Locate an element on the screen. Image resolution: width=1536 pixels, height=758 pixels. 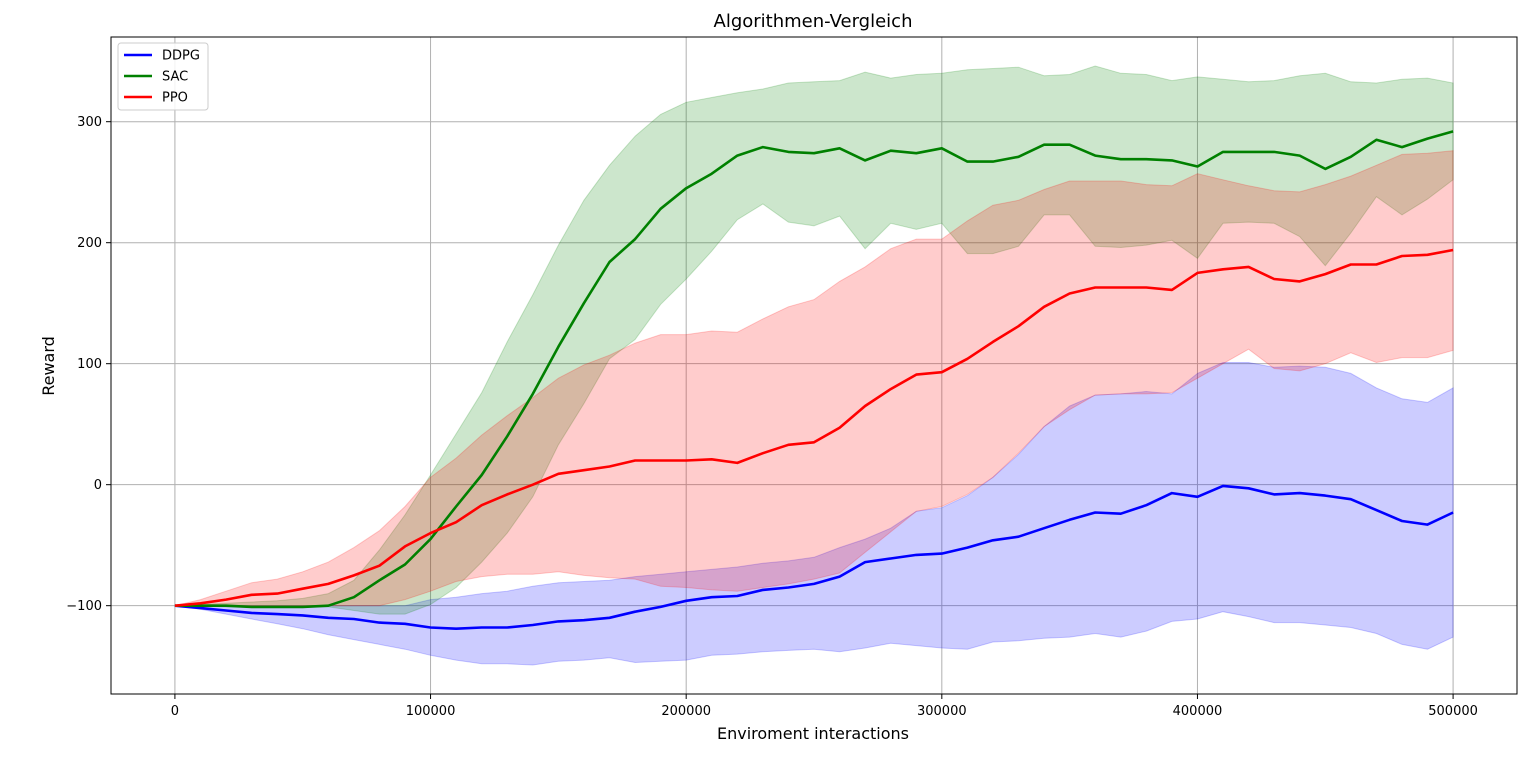
y-tick-label: 0 is located at coordinates (98, 485).